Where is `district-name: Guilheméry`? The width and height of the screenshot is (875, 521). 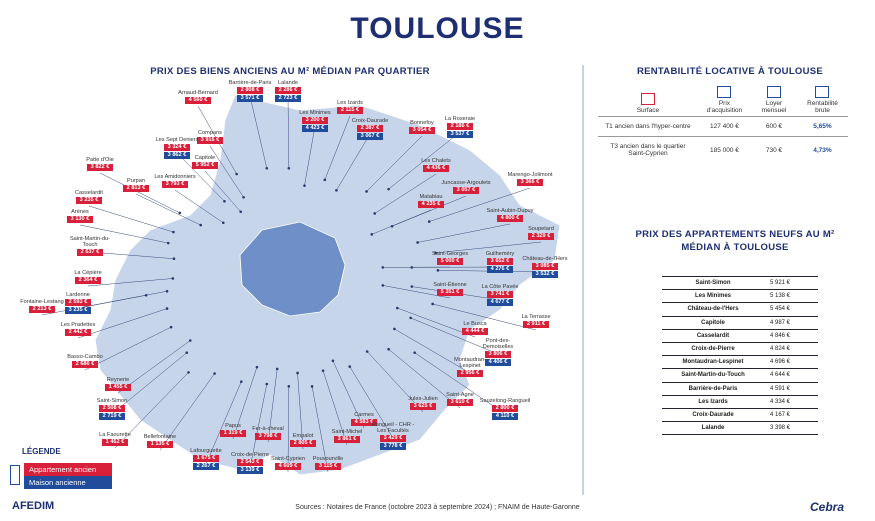
district-name: Guilheméry is located at coordinates (500, 254).